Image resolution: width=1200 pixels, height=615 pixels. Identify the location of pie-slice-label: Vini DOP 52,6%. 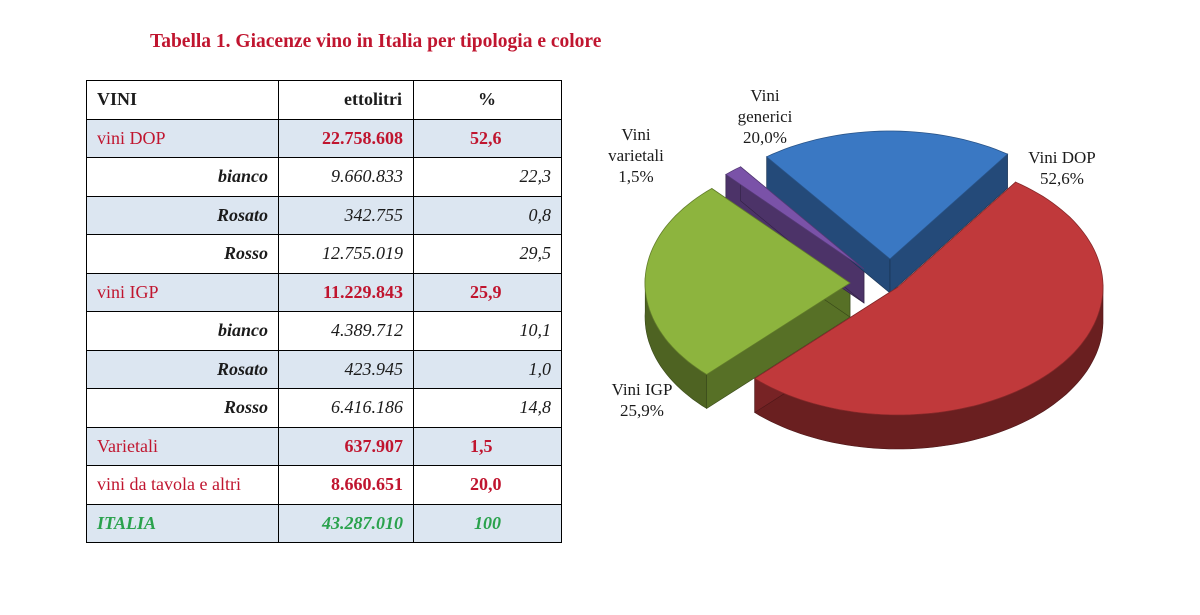
(1061, 168).